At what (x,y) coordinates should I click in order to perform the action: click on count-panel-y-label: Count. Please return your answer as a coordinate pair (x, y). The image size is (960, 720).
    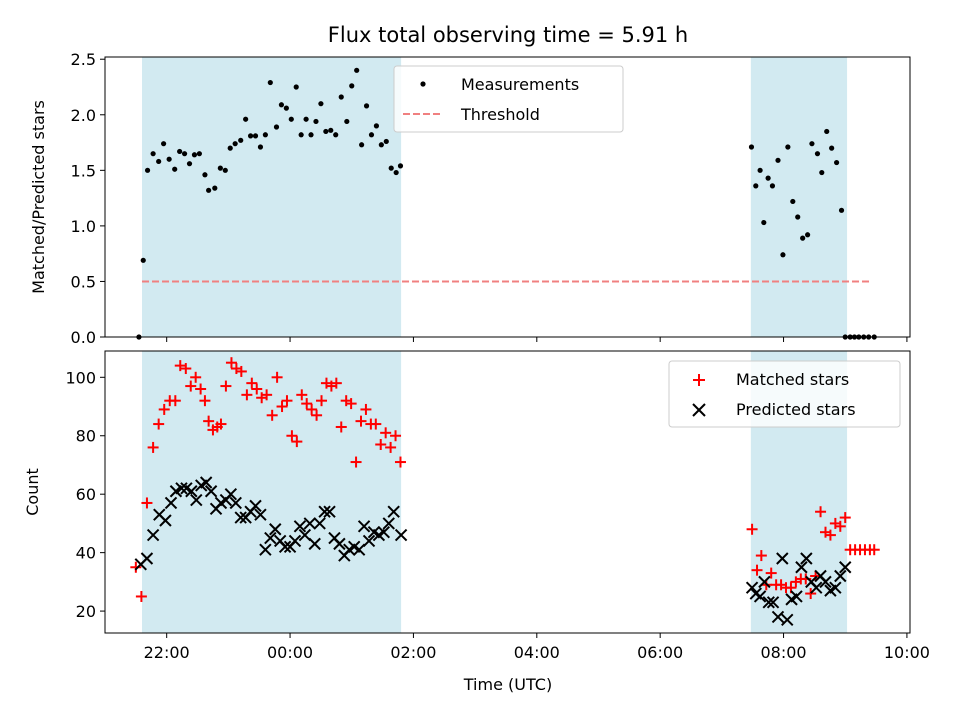
    Looking at the image, I should click on (32, 492).